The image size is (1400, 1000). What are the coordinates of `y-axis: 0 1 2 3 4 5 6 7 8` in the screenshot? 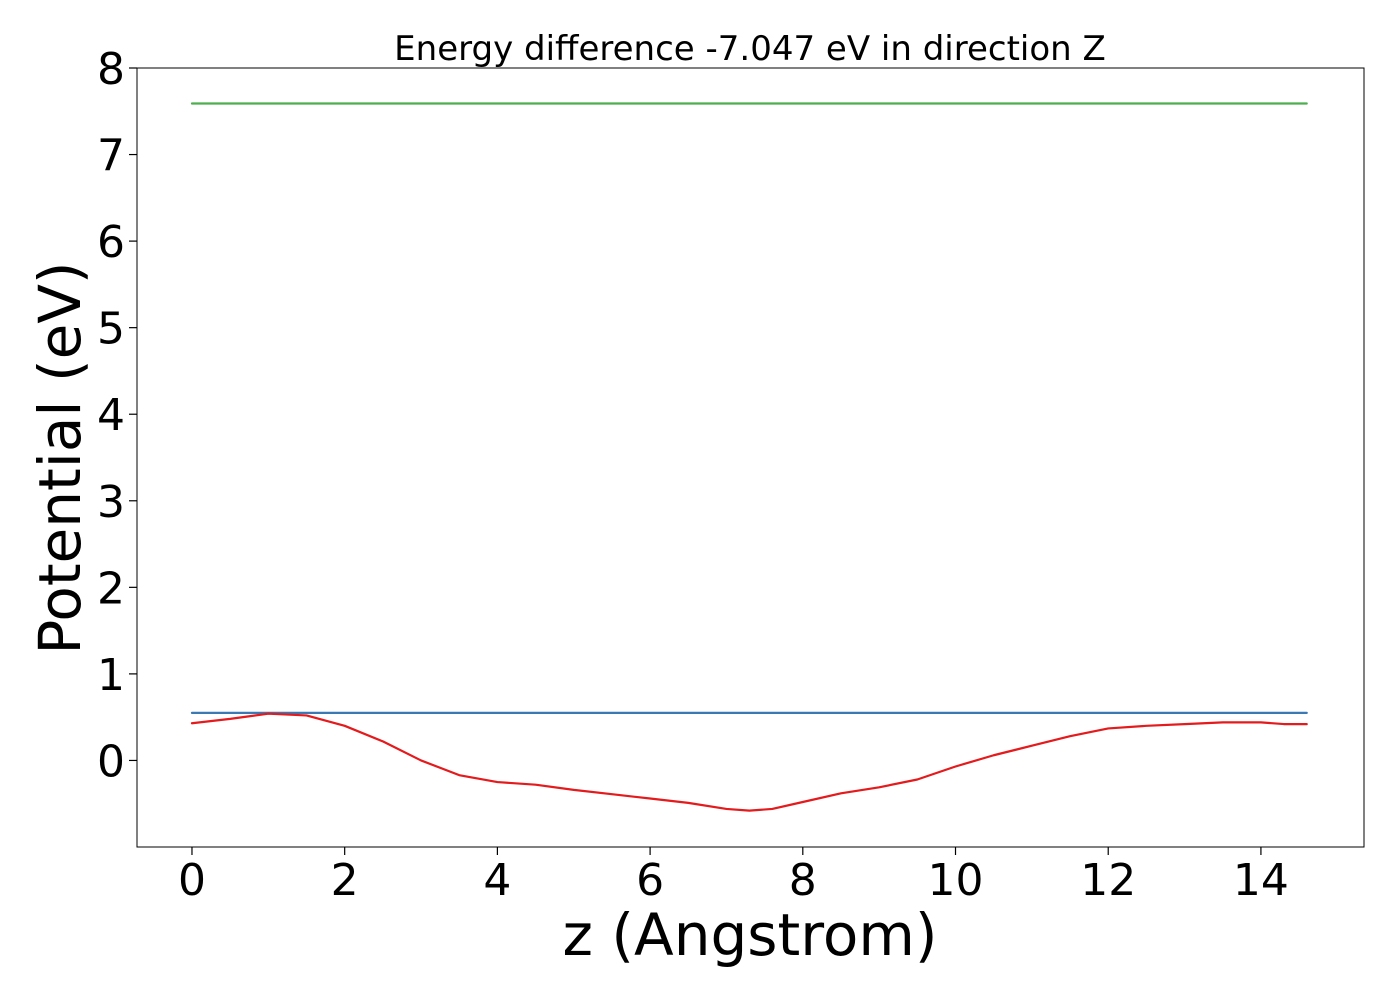 It's located at (117, 415).